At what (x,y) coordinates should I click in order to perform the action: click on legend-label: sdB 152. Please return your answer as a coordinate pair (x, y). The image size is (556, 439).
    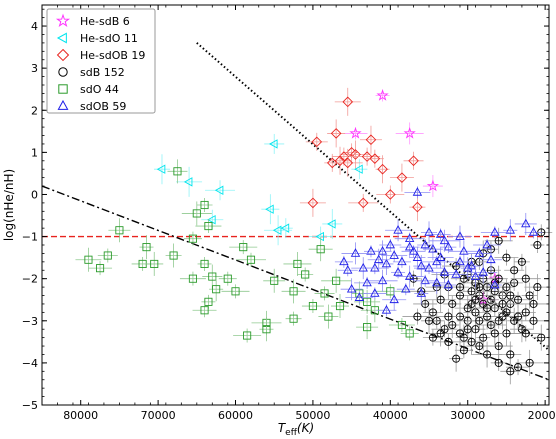
    Looking at the image, I should click on (102, 72).